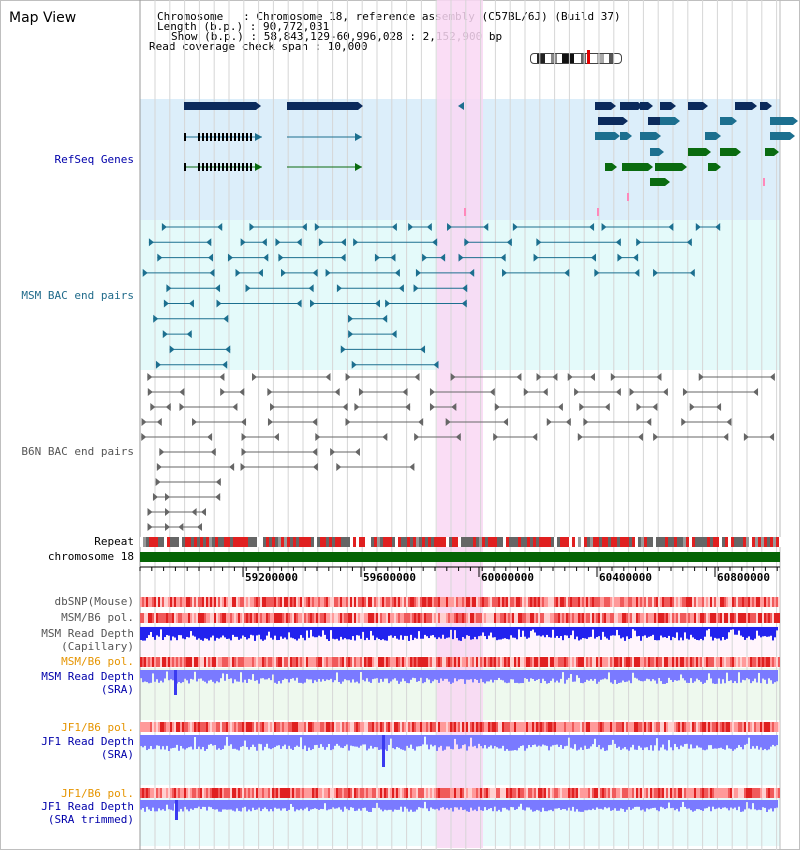  What do you see at coordinates (114, 541) in the screenshot?
I see `label-repeat: Repeat` at bounding box center [114, 541].